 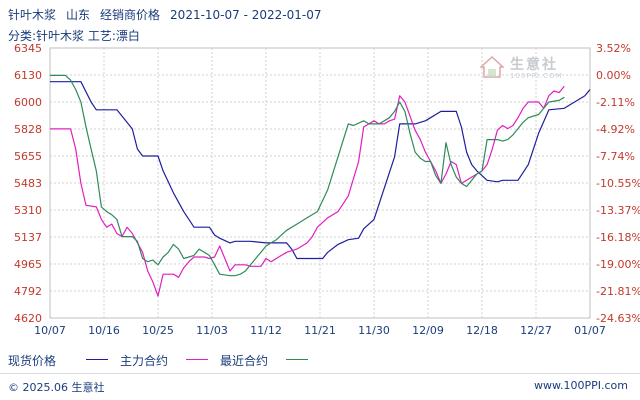 I want to click on legend-recent-swatch, so click(x=297, y=359).